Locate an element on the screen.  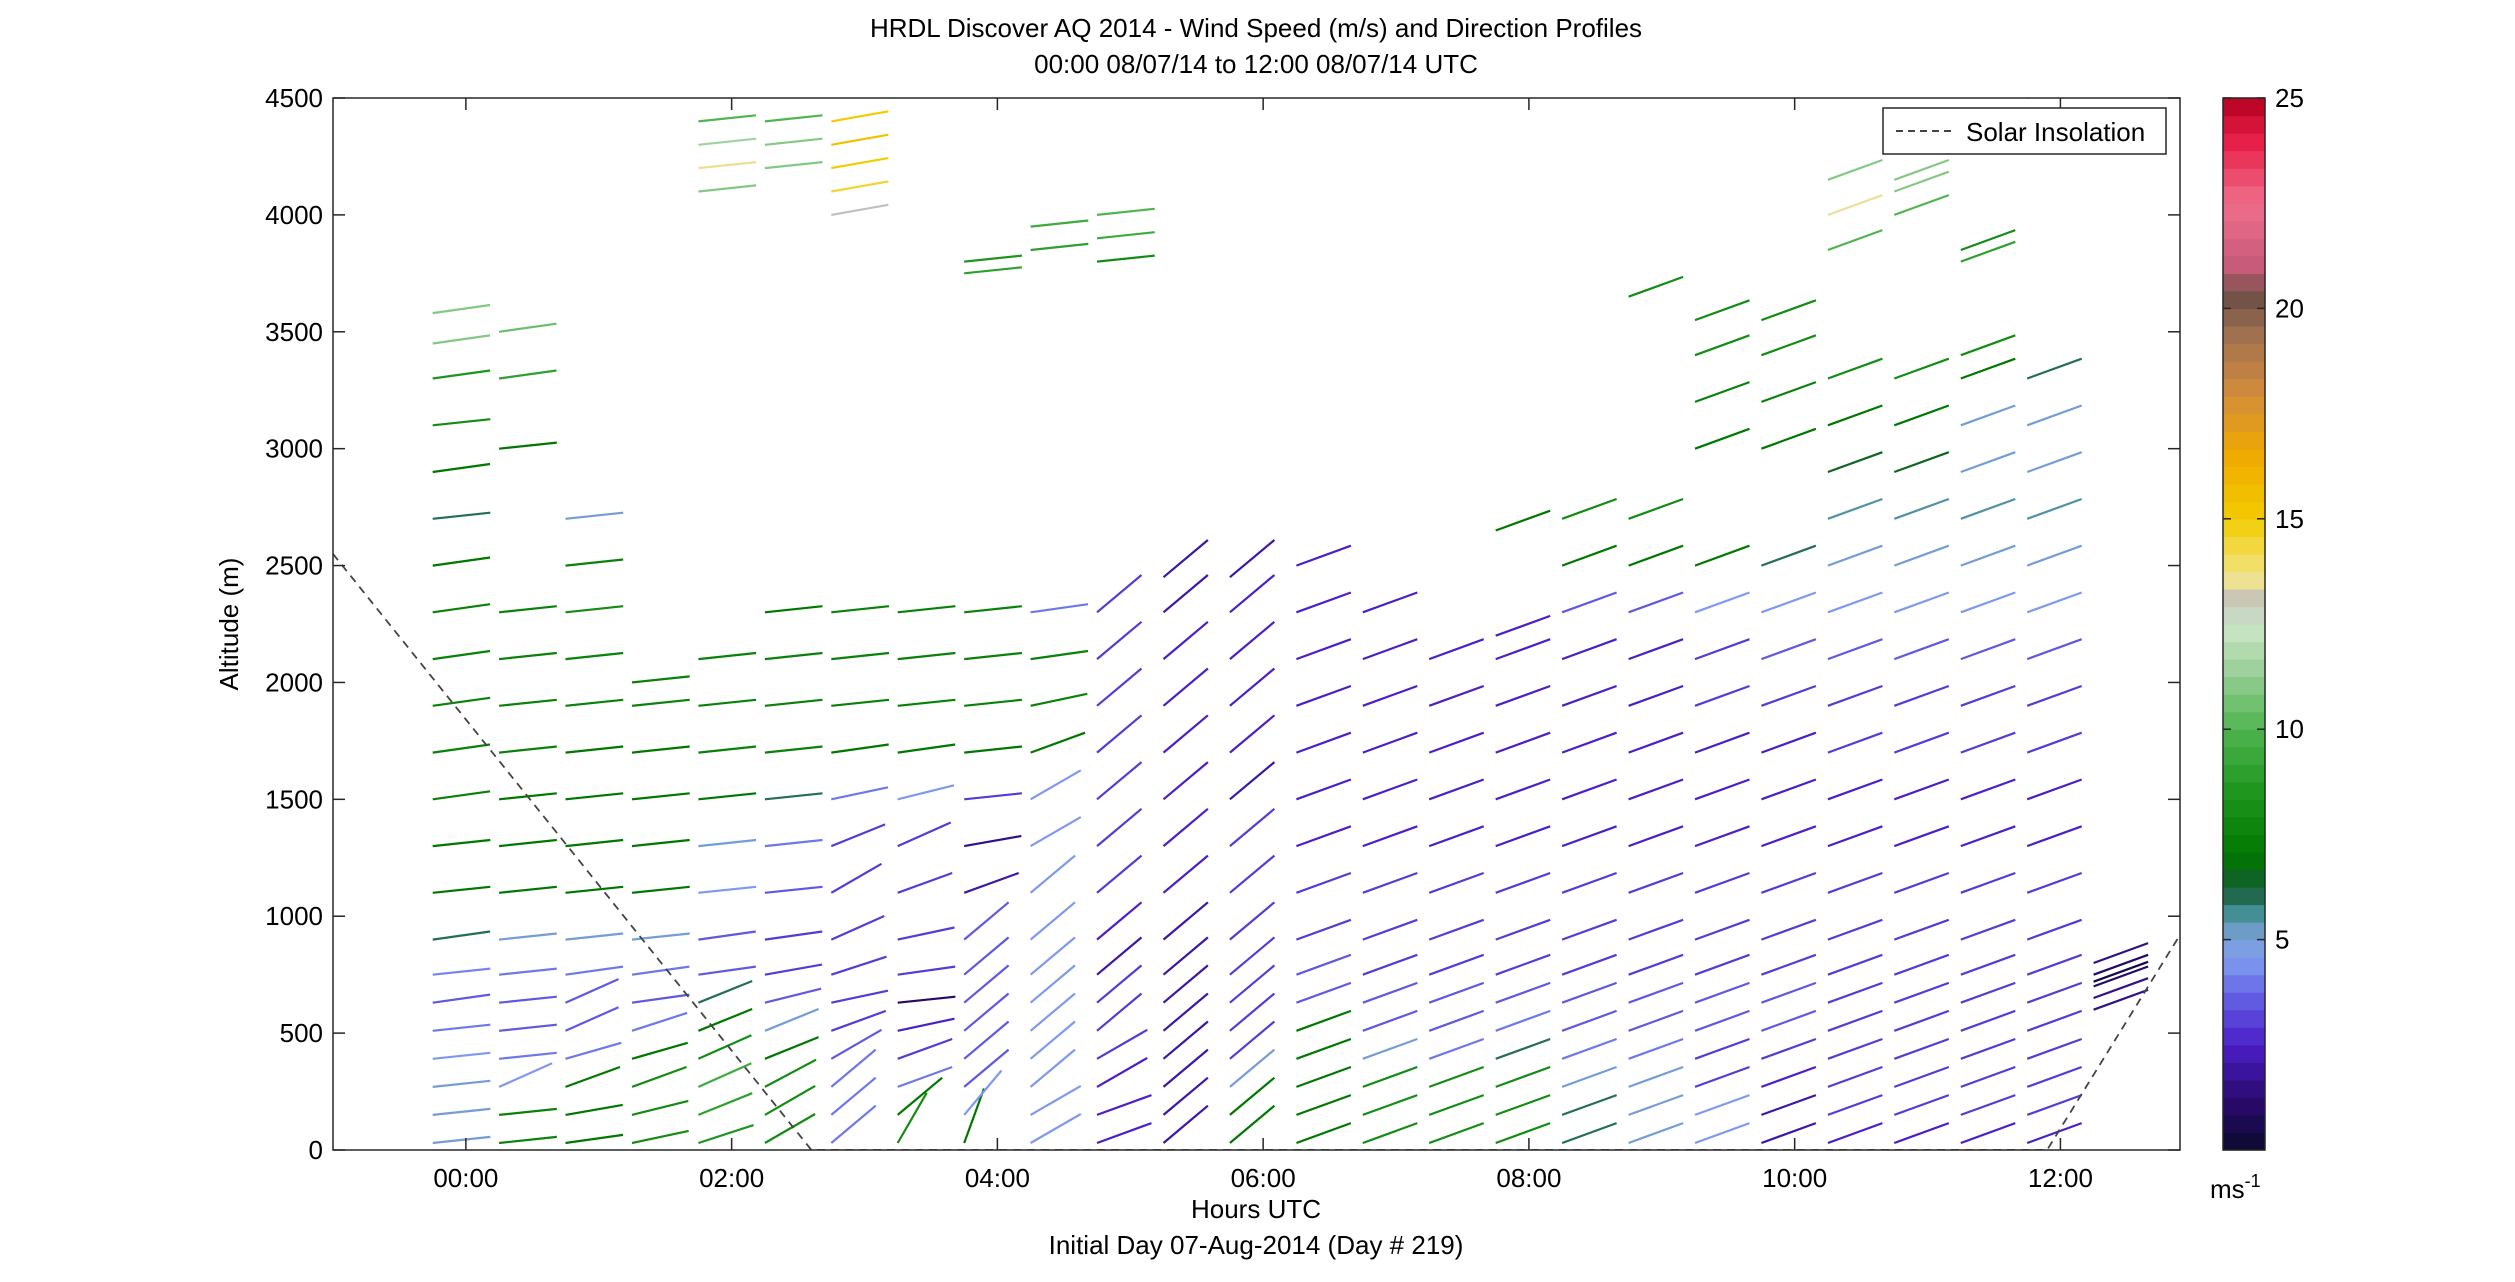
colorbar-unit: ms-1 is located at coordinates (2235, 1187).